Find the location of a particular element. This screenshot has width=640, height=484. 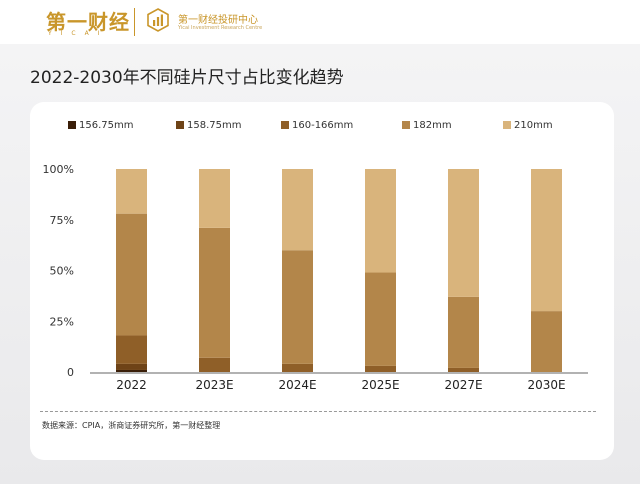

x-tick-label: 2024E is located at coordinates (297, 385).